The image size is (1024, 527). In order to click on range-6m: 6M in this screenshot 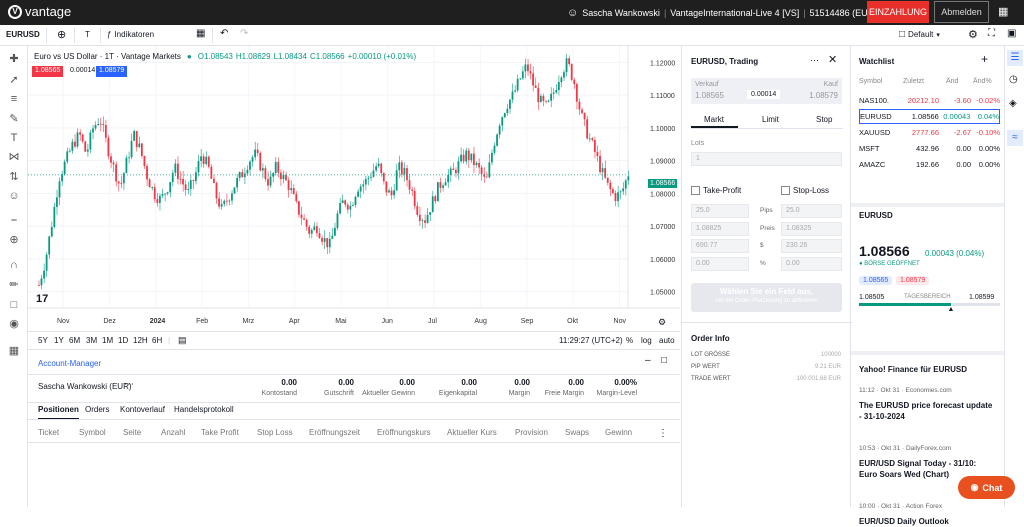, I will do `click(75, 340)`.